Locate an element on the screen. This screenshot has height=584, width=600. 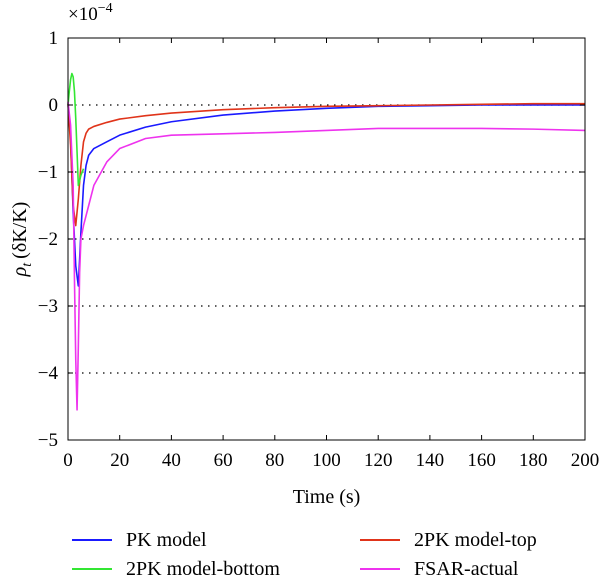
series-line-2pk-model-bottom is located at coordinates (76, 129).